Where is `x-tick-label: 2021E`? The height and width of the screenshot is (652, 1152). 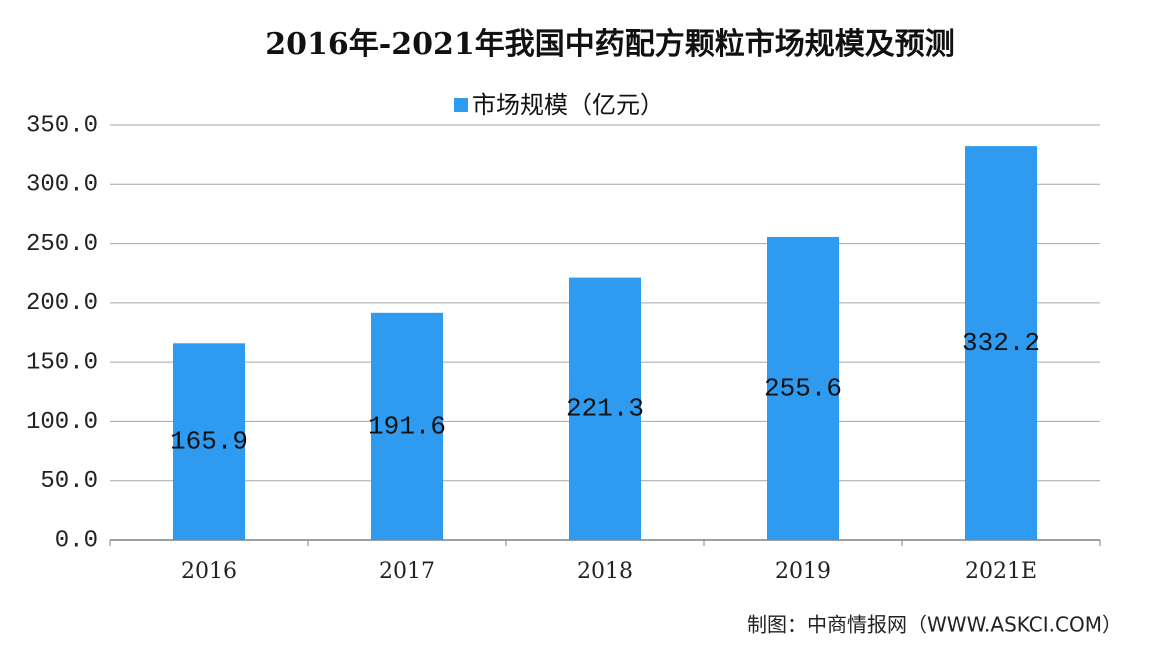 x-tick-label: 2021E is located at coordinates (1001, 571).